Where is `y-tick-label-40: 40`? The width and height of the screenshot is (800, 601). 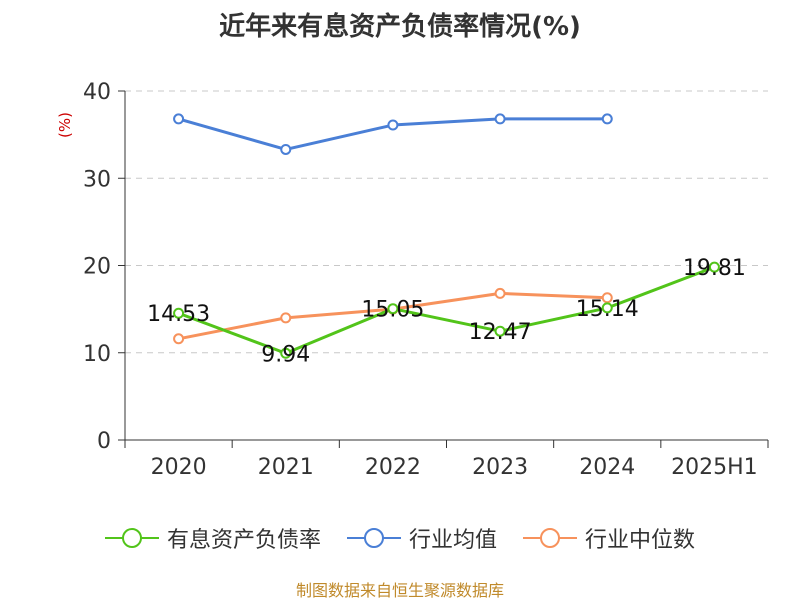 y-tick-label-40: 40 is located at coordinates (97, 92).